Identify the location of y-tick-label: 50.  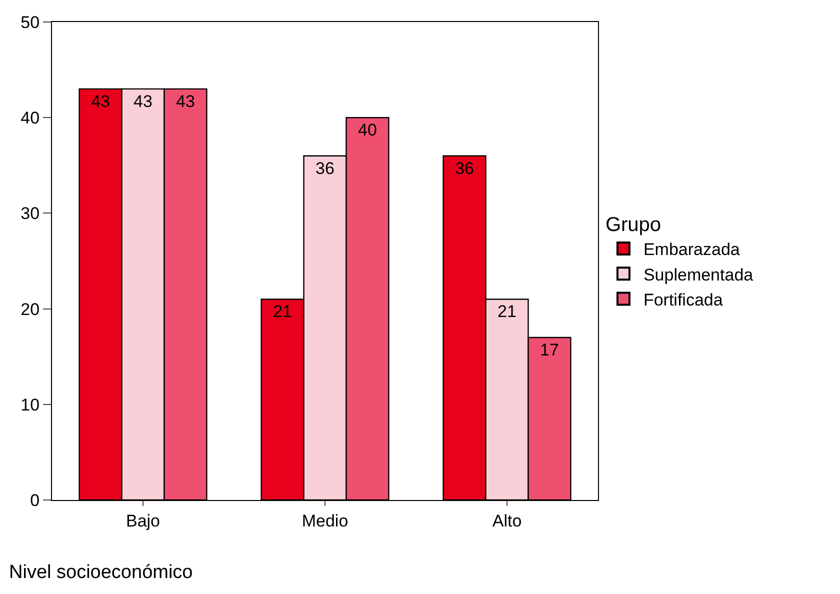
(30, 22).